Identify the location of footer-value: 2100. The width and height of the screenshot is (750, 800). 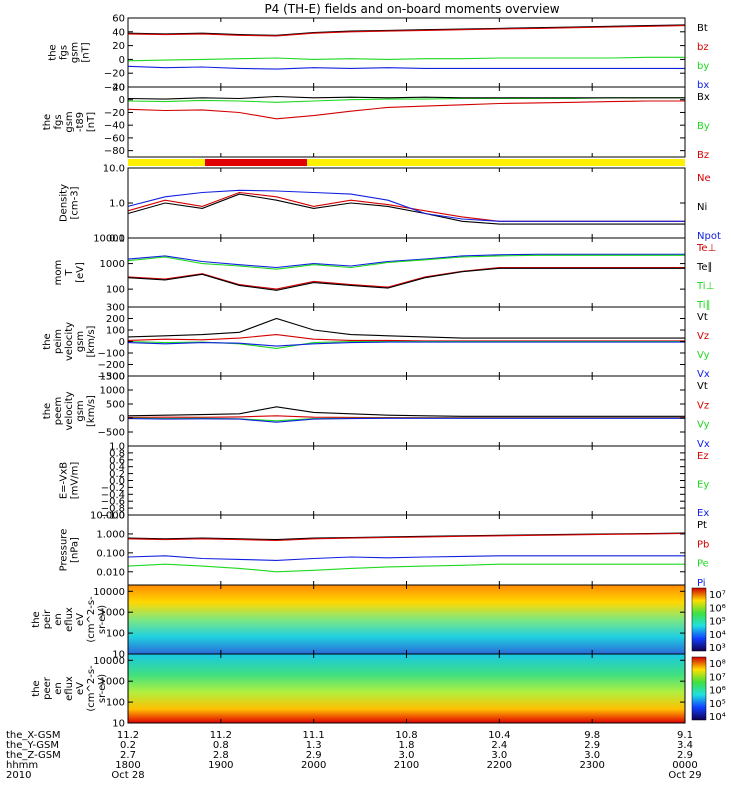
(406, 765).